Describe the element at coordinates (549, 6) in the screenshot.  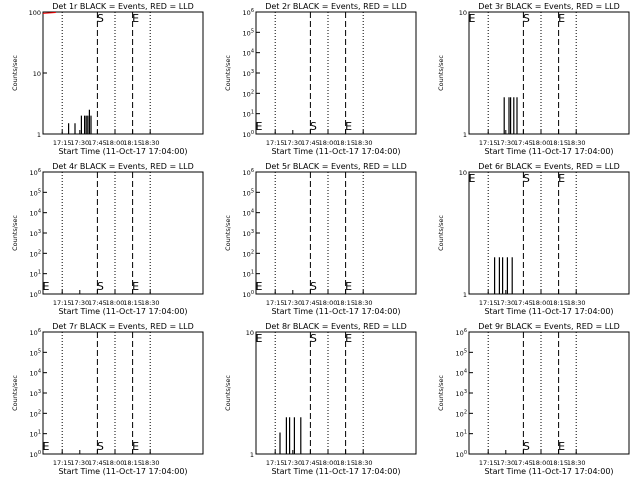
I see `panel-title: Det 3r BLACK = Events, RED = LLD` at that location.